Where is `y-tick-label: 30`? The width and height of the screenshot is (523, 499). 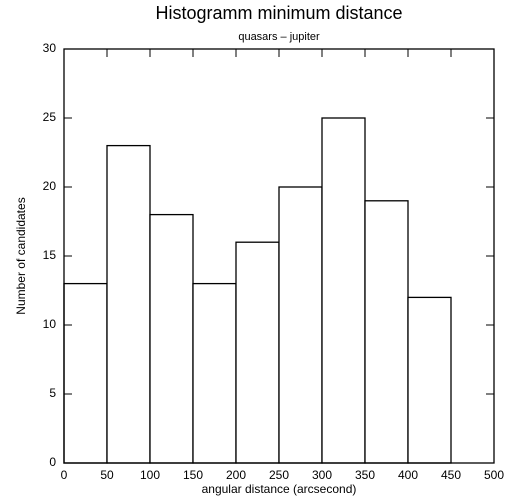 y-tick-label: 30 is located at coordinates (50, 48).